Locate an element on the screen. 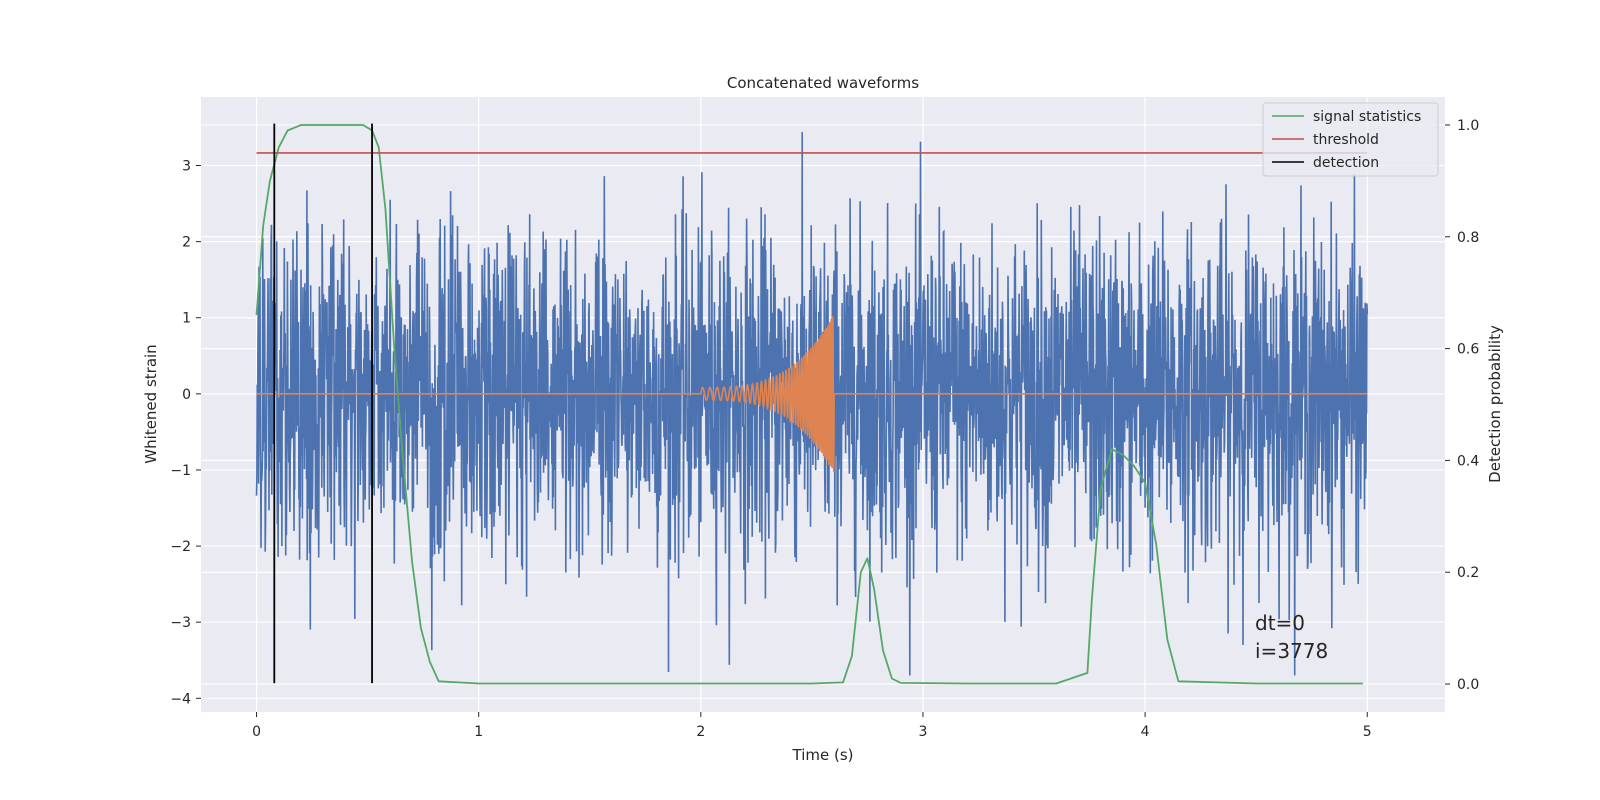 Image resolution: width=1600 pixels, height=800 pixels. chart-title: Concatenated waveforms is located at coordinates (823, 83).